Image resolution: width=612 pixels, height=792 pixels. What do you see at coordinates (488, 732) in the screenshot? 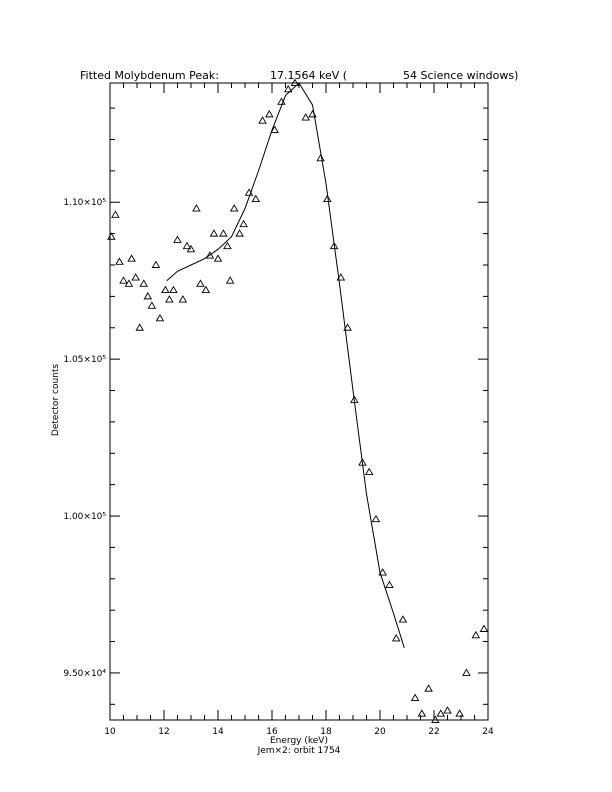
I see `x-tick-label: 24` at bounding box center [488, 732].